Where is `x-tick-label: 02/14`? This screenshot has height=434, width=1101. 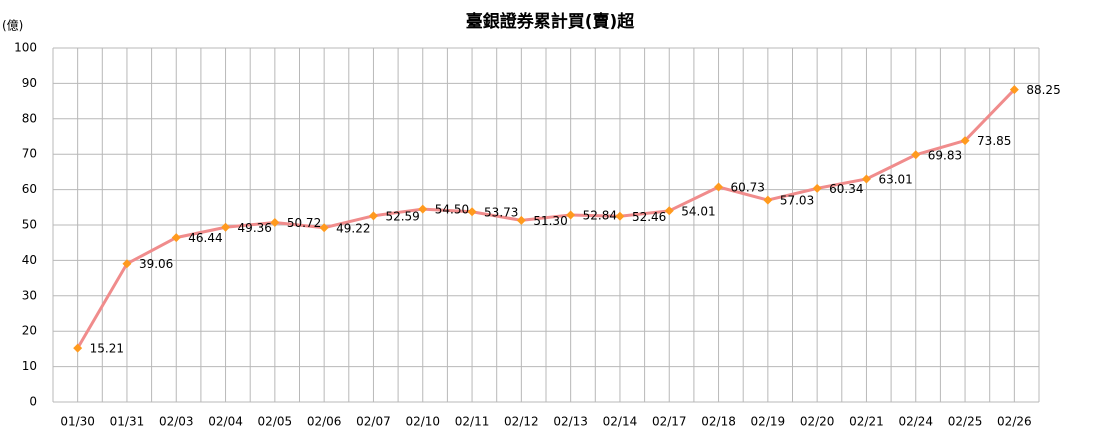 x-tick-label: 02/14 is located at coordinates (620, 422).